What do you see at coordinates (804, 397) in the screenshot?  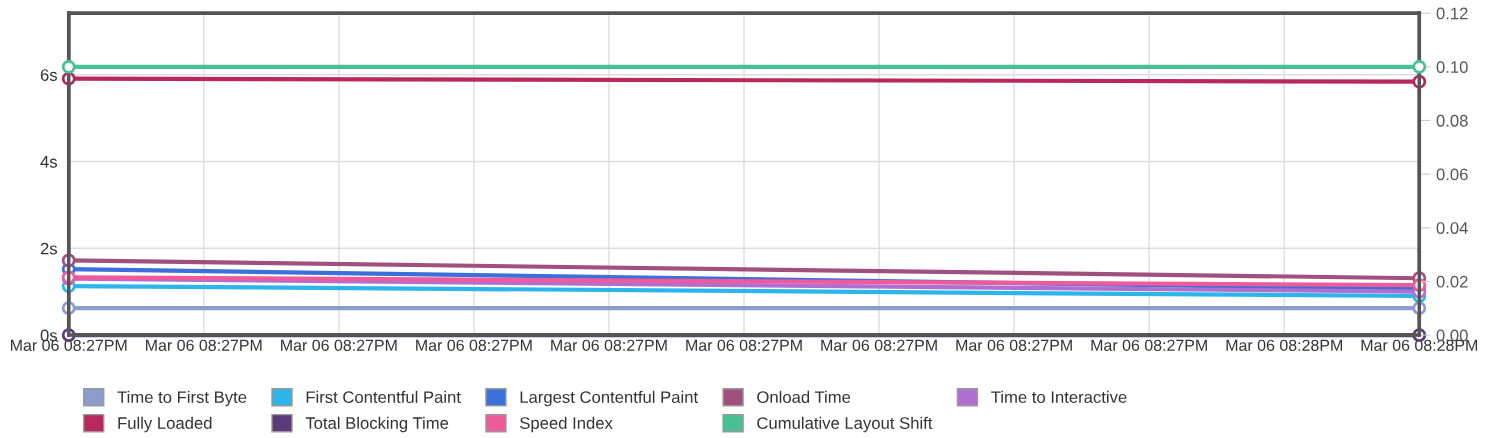 I see `legend-label: Onload Time` at bounding box center [804, 397].